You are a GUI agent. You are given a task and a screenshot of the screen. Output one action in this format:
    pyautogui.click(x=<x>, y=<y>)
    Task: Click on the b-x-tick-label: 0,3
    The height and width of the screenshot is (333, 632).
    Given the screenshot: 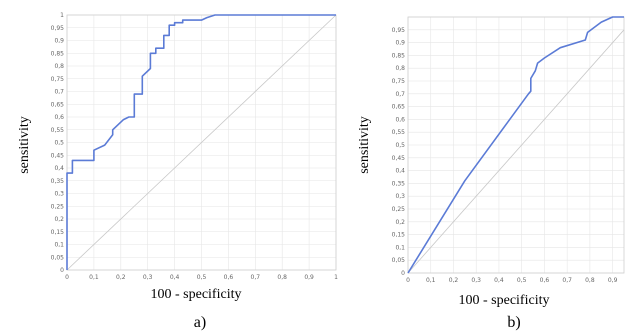 What is the action you would take?
    pyautogui.click(x=476, y=280)
    